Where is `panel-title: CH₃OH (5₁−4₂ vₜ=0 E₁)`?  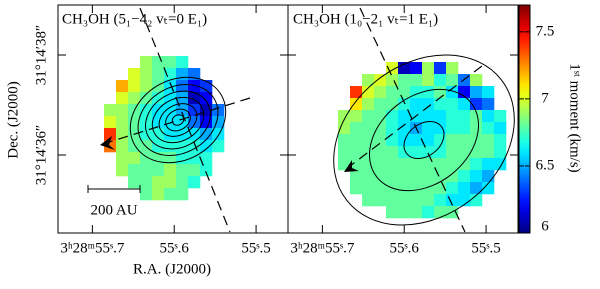
panel-title: CH₃OH (5₁−4₂ vₜ=0 E₁) is located at coordinates (134, 19).